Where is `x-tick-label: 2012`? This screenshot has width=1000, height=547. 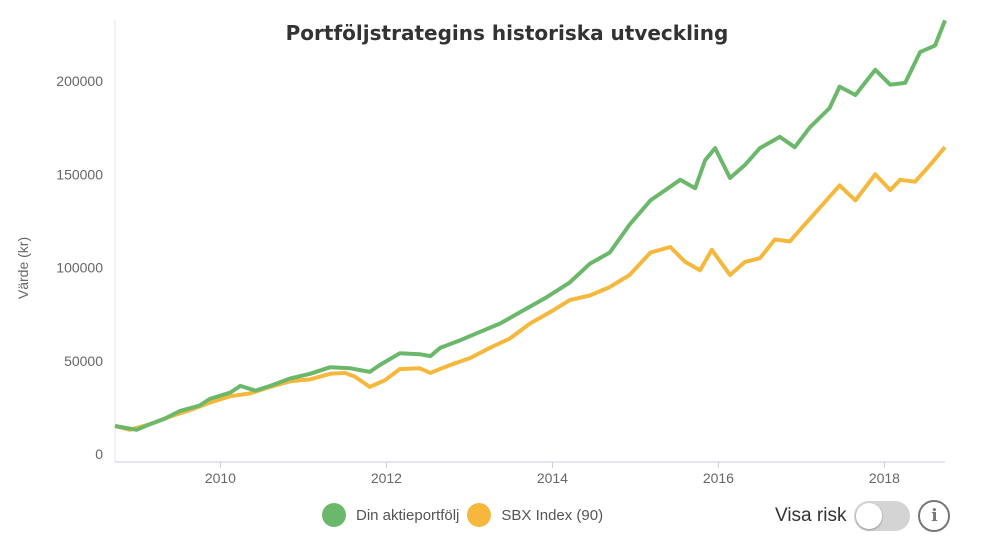 x-tick-label: 2012 is located at coordinates (386, 478).